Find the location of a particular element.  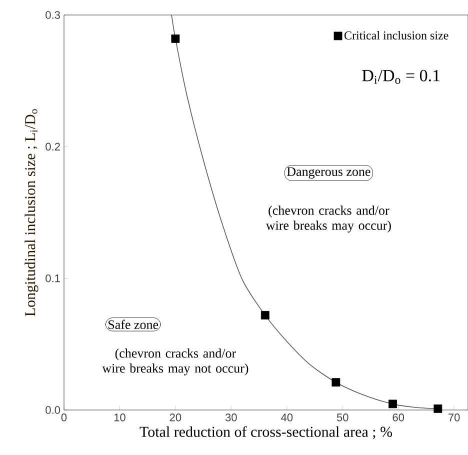

y-tick-label: 0.2 is located at coordinates (53, 146).